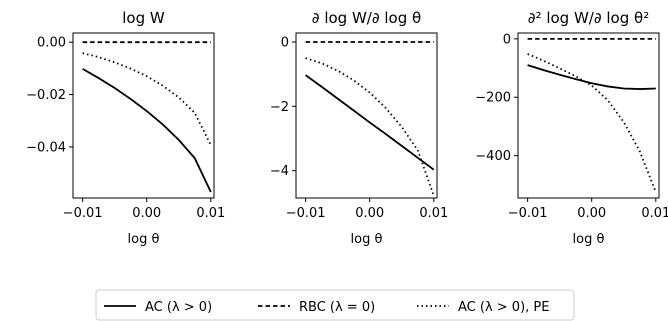 Image resolution: width=668 pixels, height=321 pixels. What do you see at coordinates (493, 156) in the screenshot?
I see `y-tick-label: −400` at bounding box center [493, 156].